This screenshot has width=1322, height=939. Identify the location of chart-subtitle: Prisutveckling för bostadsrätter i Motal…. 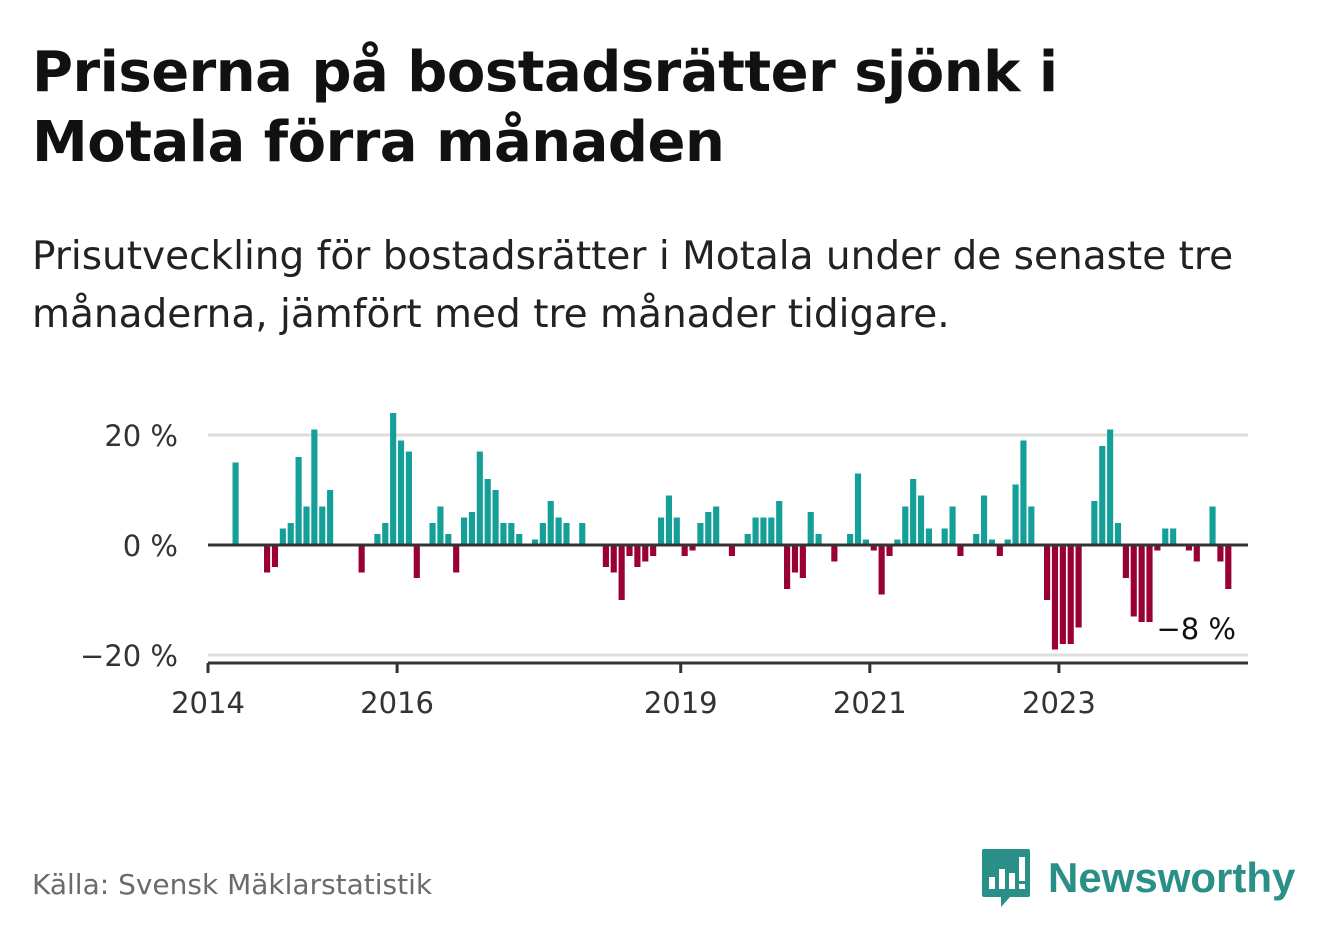
(633, 285).